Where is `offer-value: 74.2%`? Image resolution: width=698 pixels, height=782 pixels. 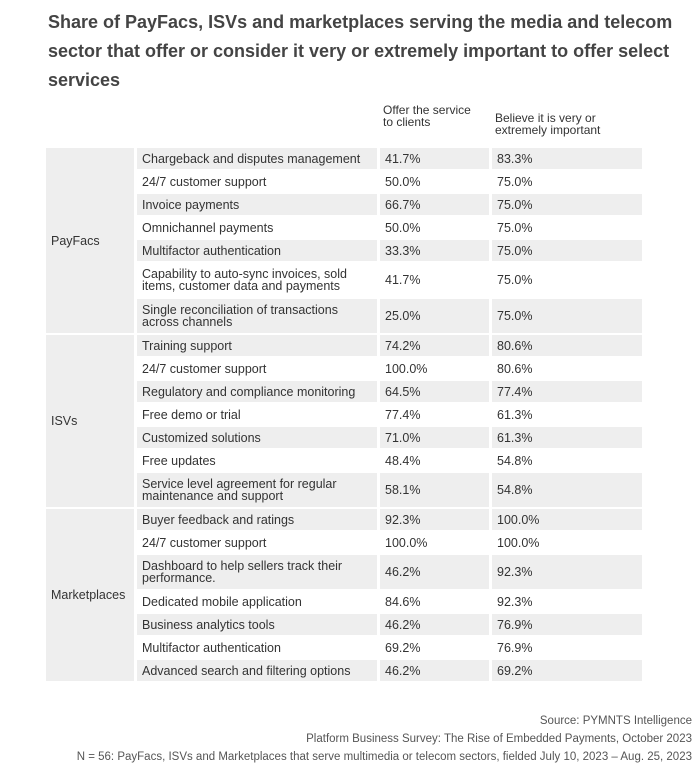 offer-value: 74.2% is located at coordinates (436, 346).